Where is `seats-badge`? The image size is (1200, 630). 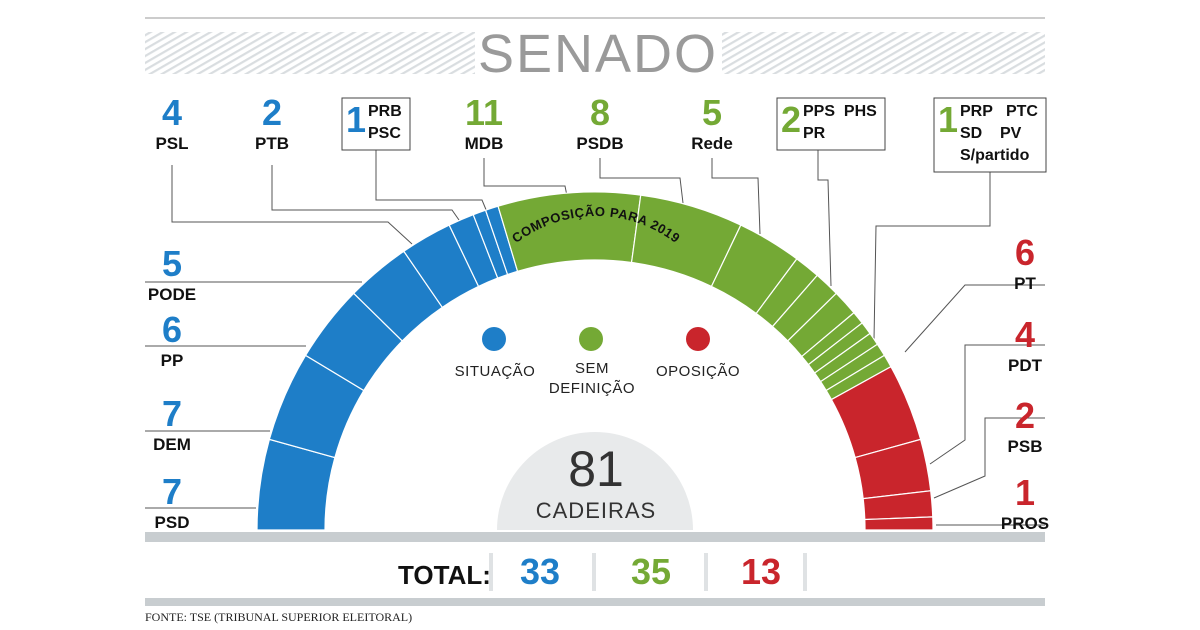
seats-badge is located at coordinates (595, 481).